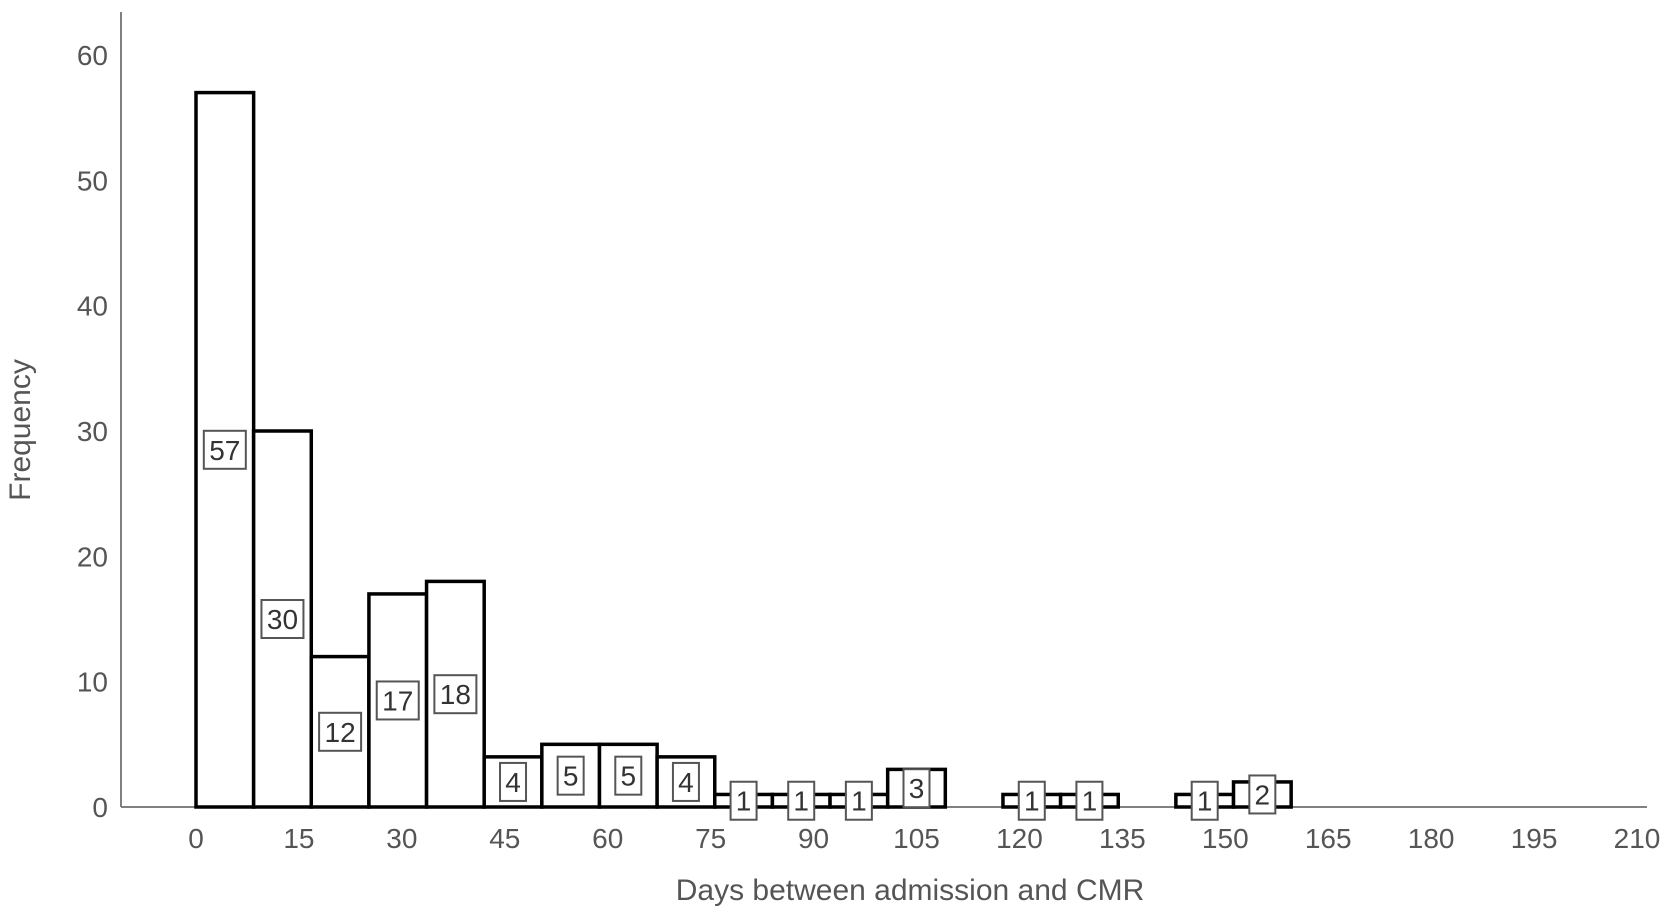 Image resolution: width=1675 pixels, height=910 pixels. Describe the element at coordinates (92, 682) in the screenshot. I see `y-tick-label: 10` at that location.